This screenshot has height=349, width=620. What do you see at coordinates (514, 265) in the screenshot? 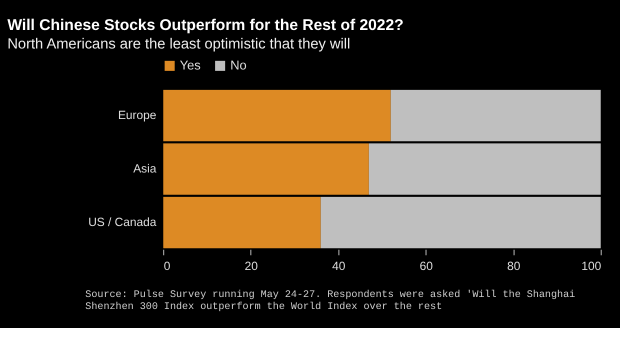
I see `x-tick-label: 80` at bounding box center [514, 265].